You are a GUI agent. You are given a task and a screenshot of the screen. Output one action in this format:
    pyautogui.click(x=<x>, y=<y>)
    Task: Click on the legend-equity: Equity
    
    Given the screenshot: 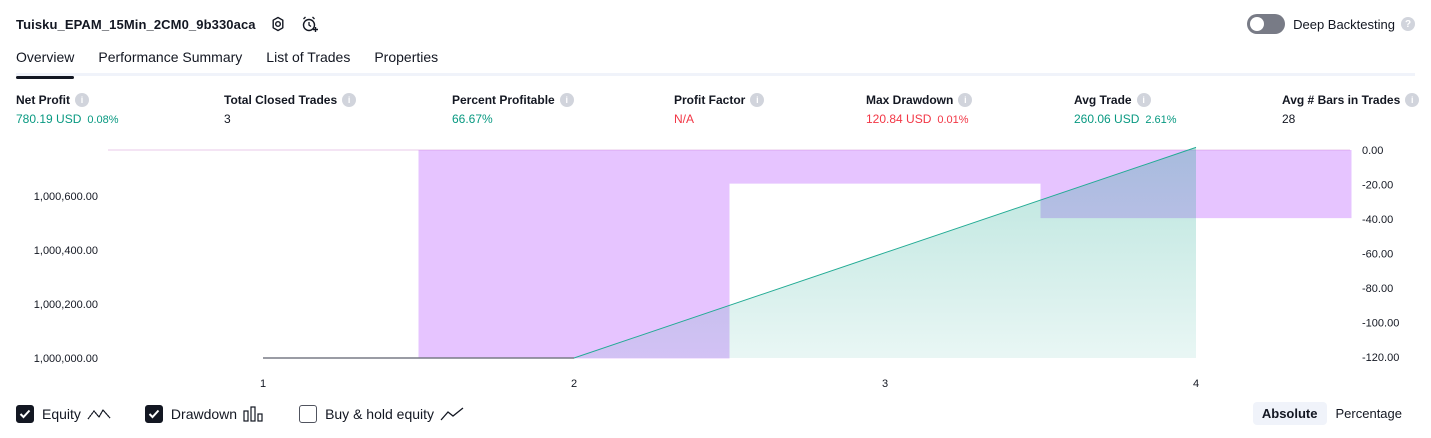 What is the action you would take?
    pyautogui.click(x=63, y=414)
    